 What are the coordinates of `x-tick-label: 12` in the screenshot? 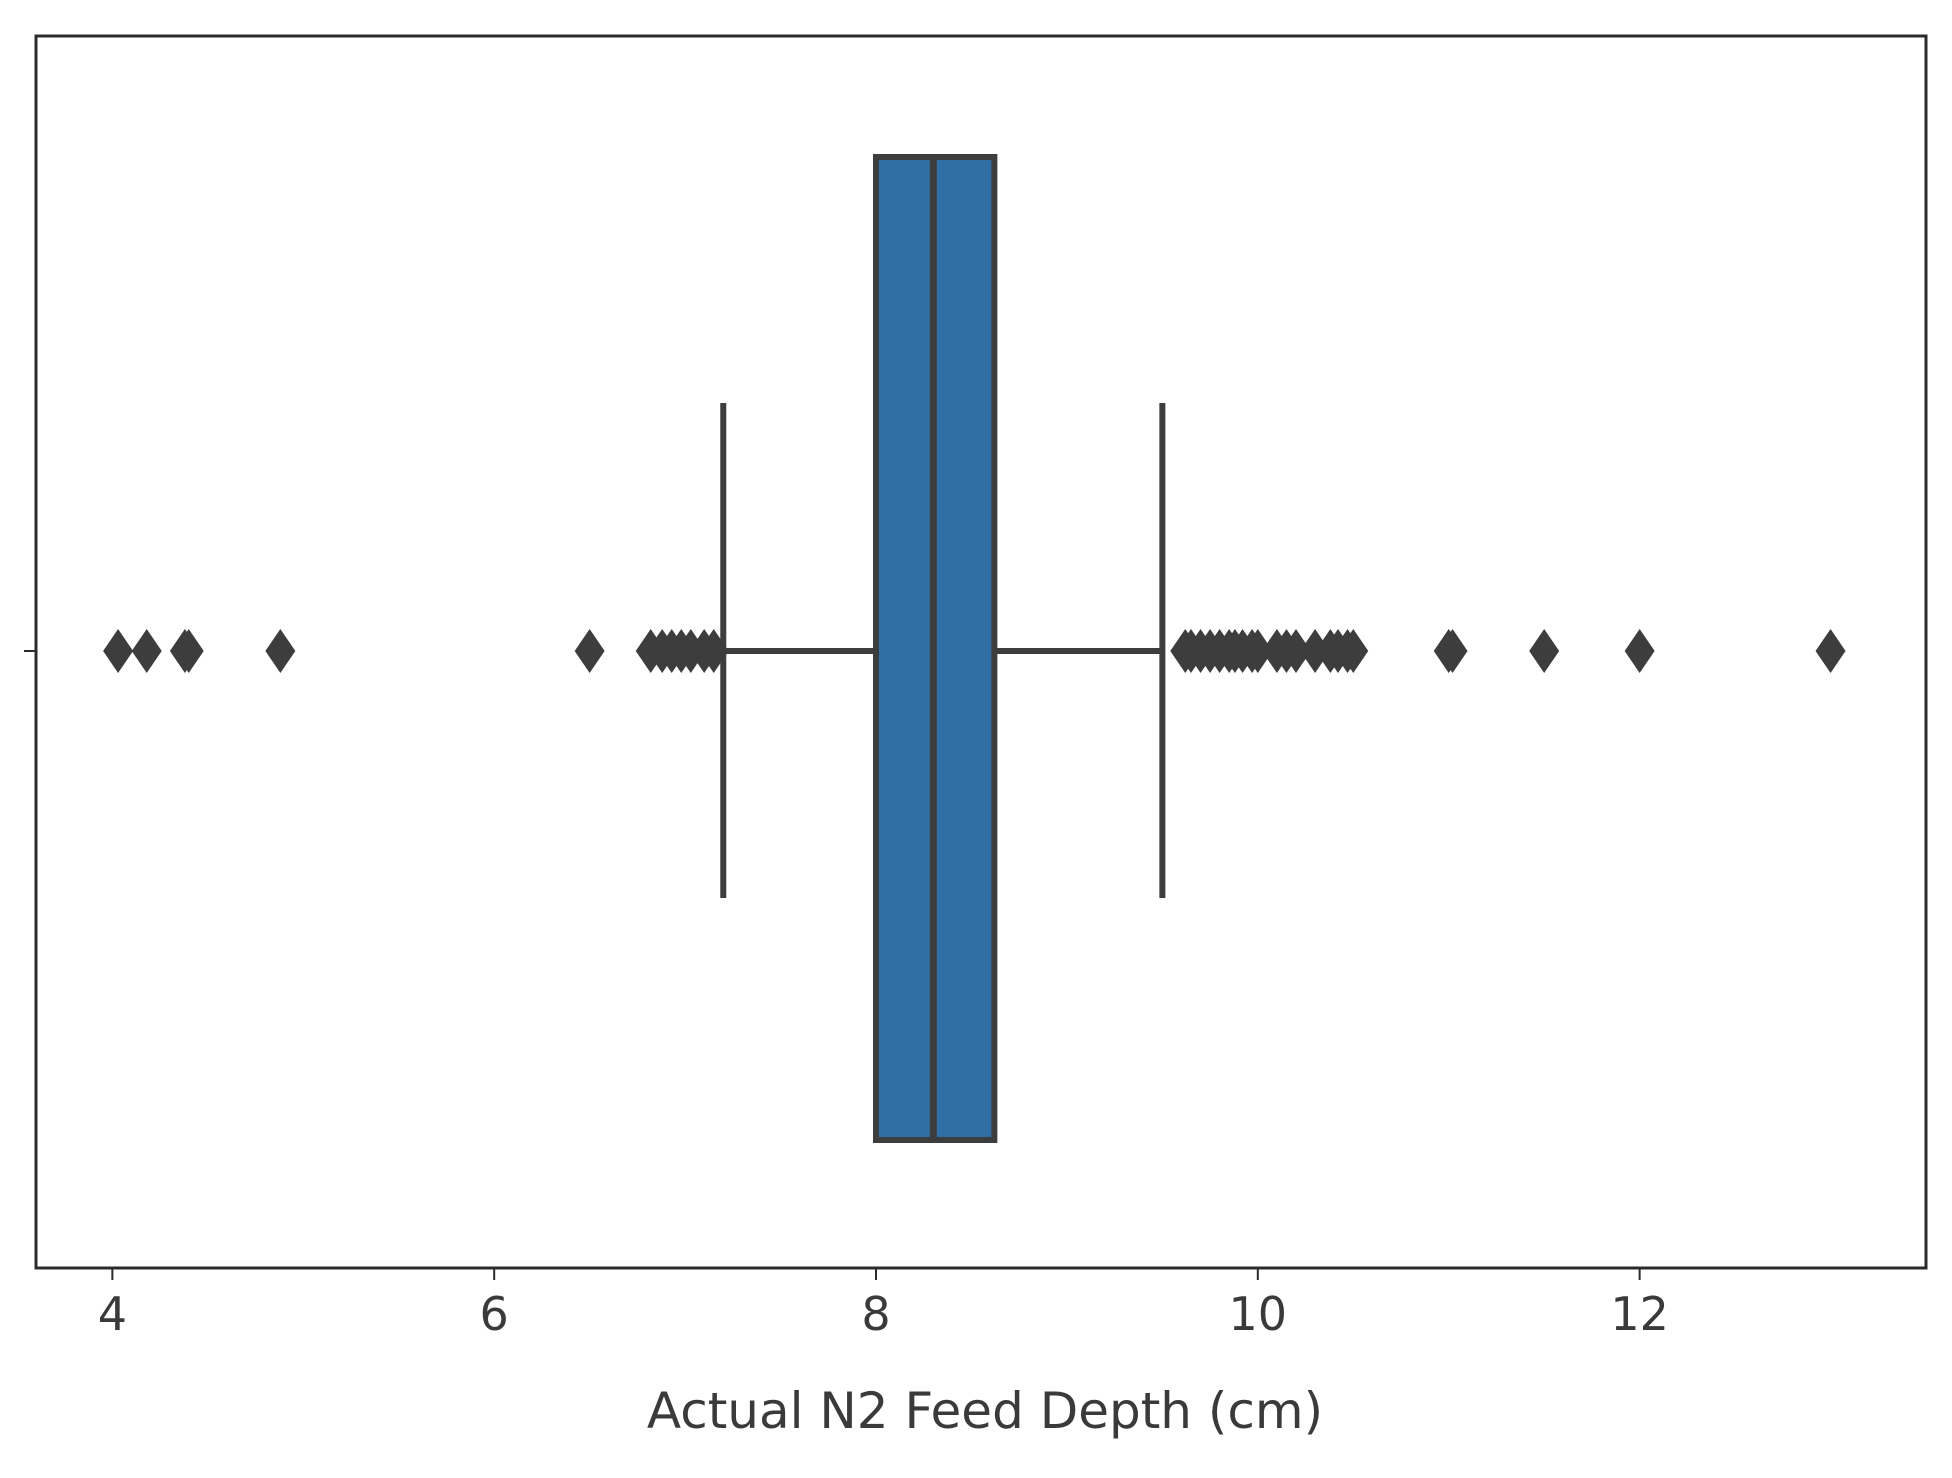 It's located at (1639, 1314).